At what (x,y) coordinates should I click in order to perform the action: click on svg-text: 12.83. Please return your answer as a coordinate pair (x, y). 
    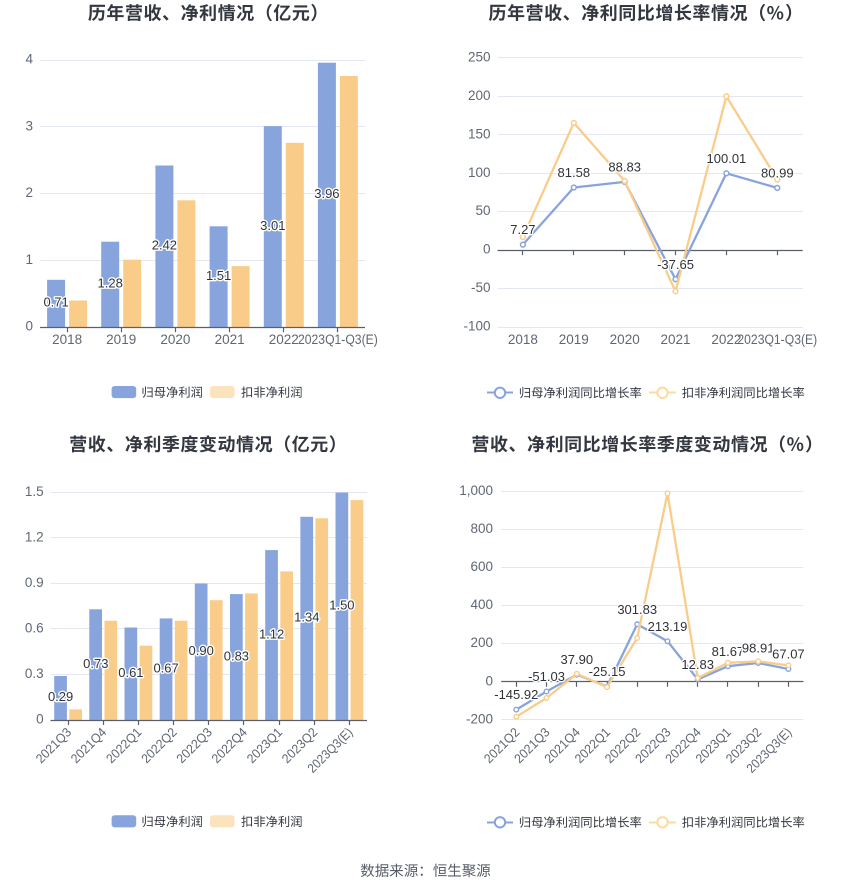
    Looking at the image, I should click on (697, 664).